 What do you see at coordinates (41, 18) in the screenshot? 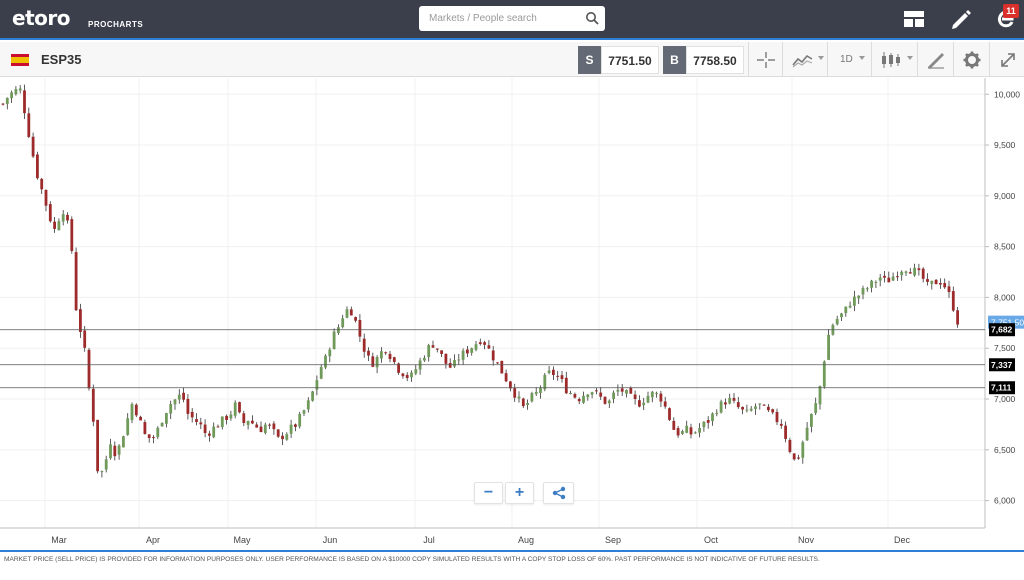
I see `etoro-logo: etoro` at bounding box center [41, 18].